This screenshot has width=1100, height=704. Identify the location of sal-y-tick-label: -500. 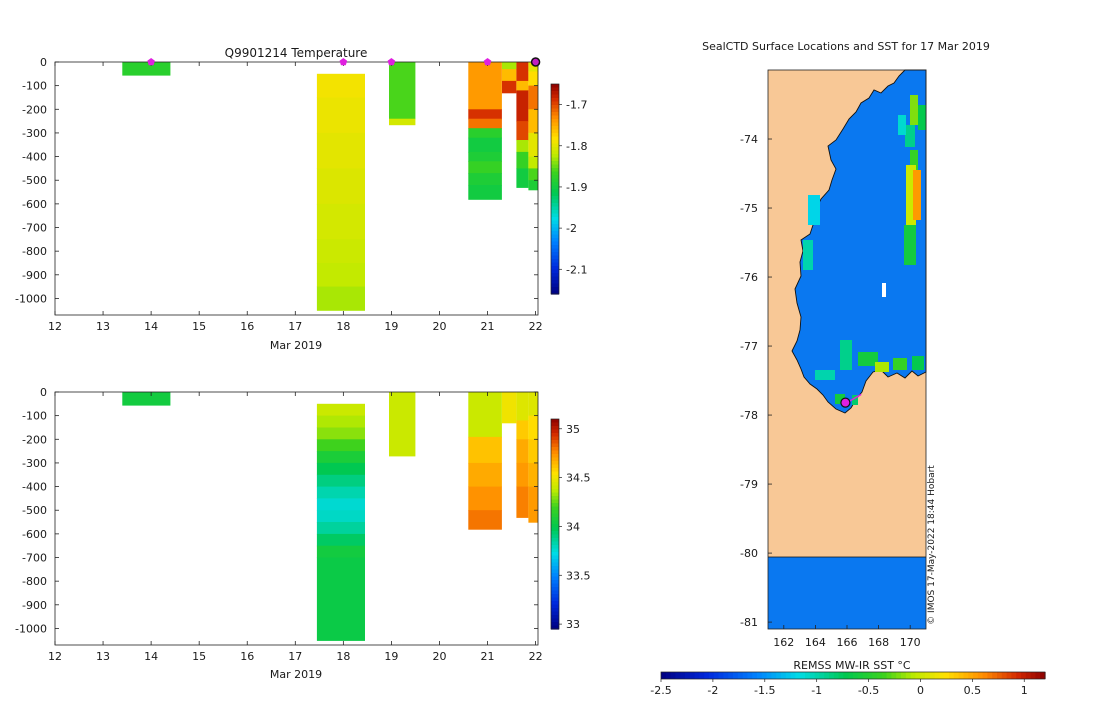
(34, 510).